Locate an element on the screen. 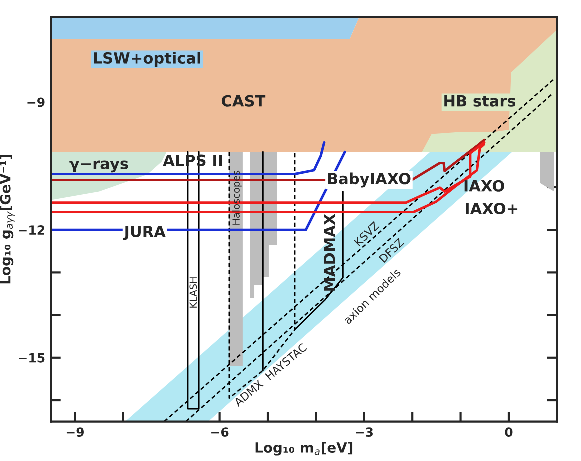 The height and width of the screenshot is (461, 581). annotation: γ−rays is located at coordinates (99, 166).